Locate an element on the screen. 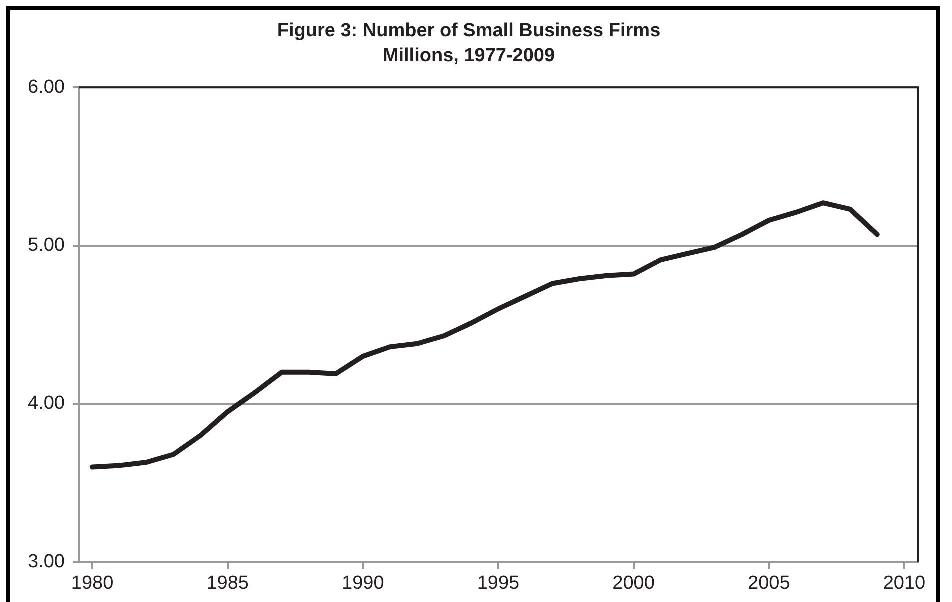  x-tick-label: 2000 is located at coordinates (633, 583).